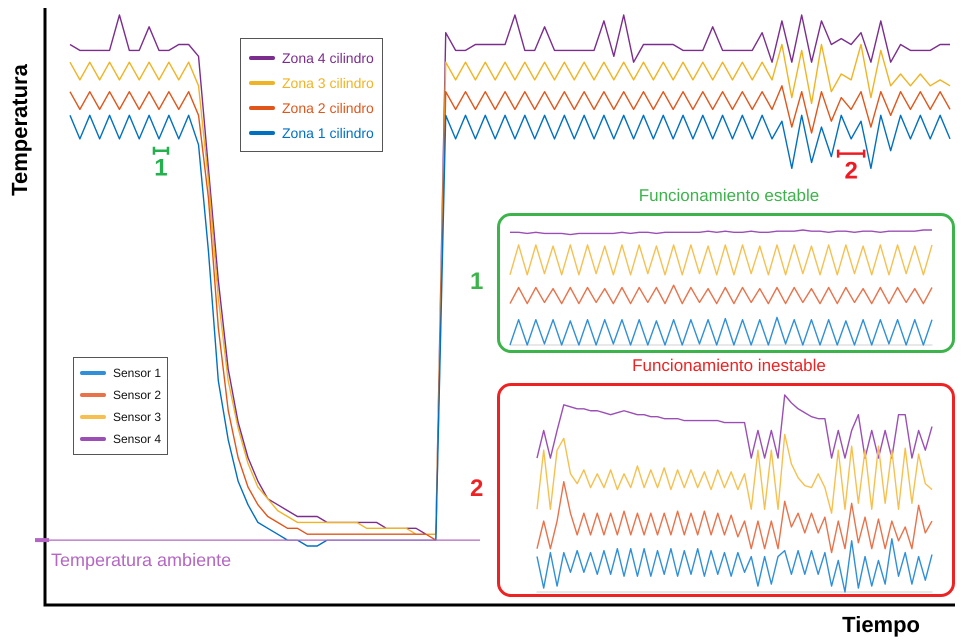 Image resolution: width=965 pixels, height=644 pixels. I want to click on y-axis-title: Temperatura, so click(20, 130).